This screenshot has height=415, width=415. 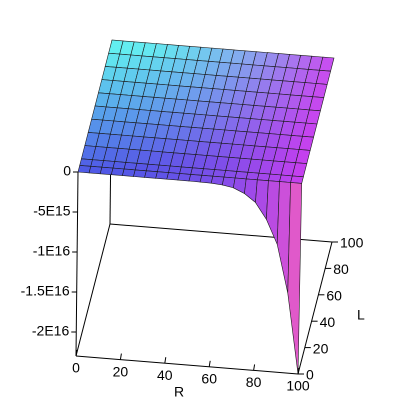 What do you see at coordinates (76, 368) in the screenshot?
I see `r-tick-label: 0` at bounding box center [76, 368].